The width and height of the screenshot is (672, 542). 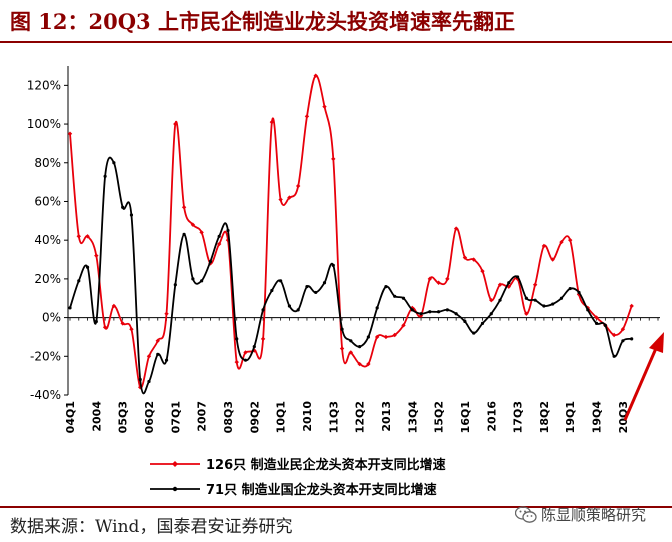 What do you see at coordinates (175, 417) in the screenshot?
I see `x-tick-label: 07Q1` at bounding box center [175, 417].